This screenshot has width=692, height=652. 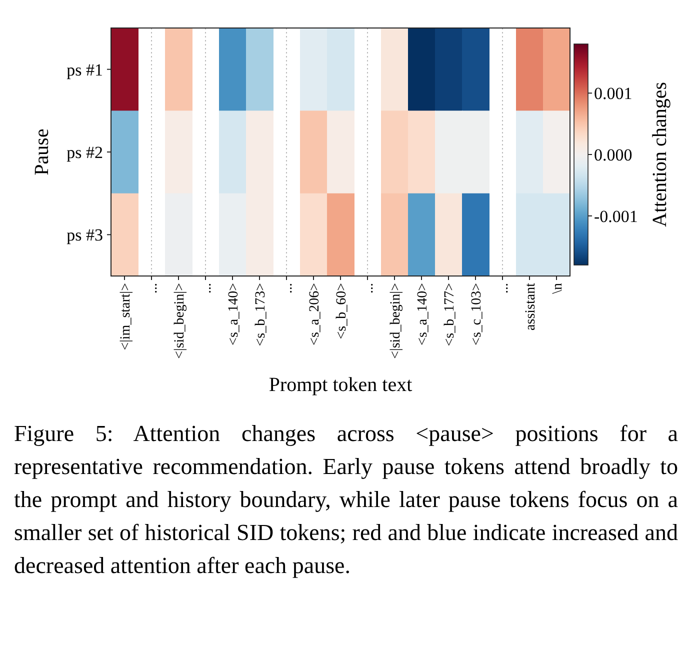 What do you see at coordinates (660, 154) in the screenshot?
I see `color-bar-title: Attention changes` at bounding box center [660, 154].